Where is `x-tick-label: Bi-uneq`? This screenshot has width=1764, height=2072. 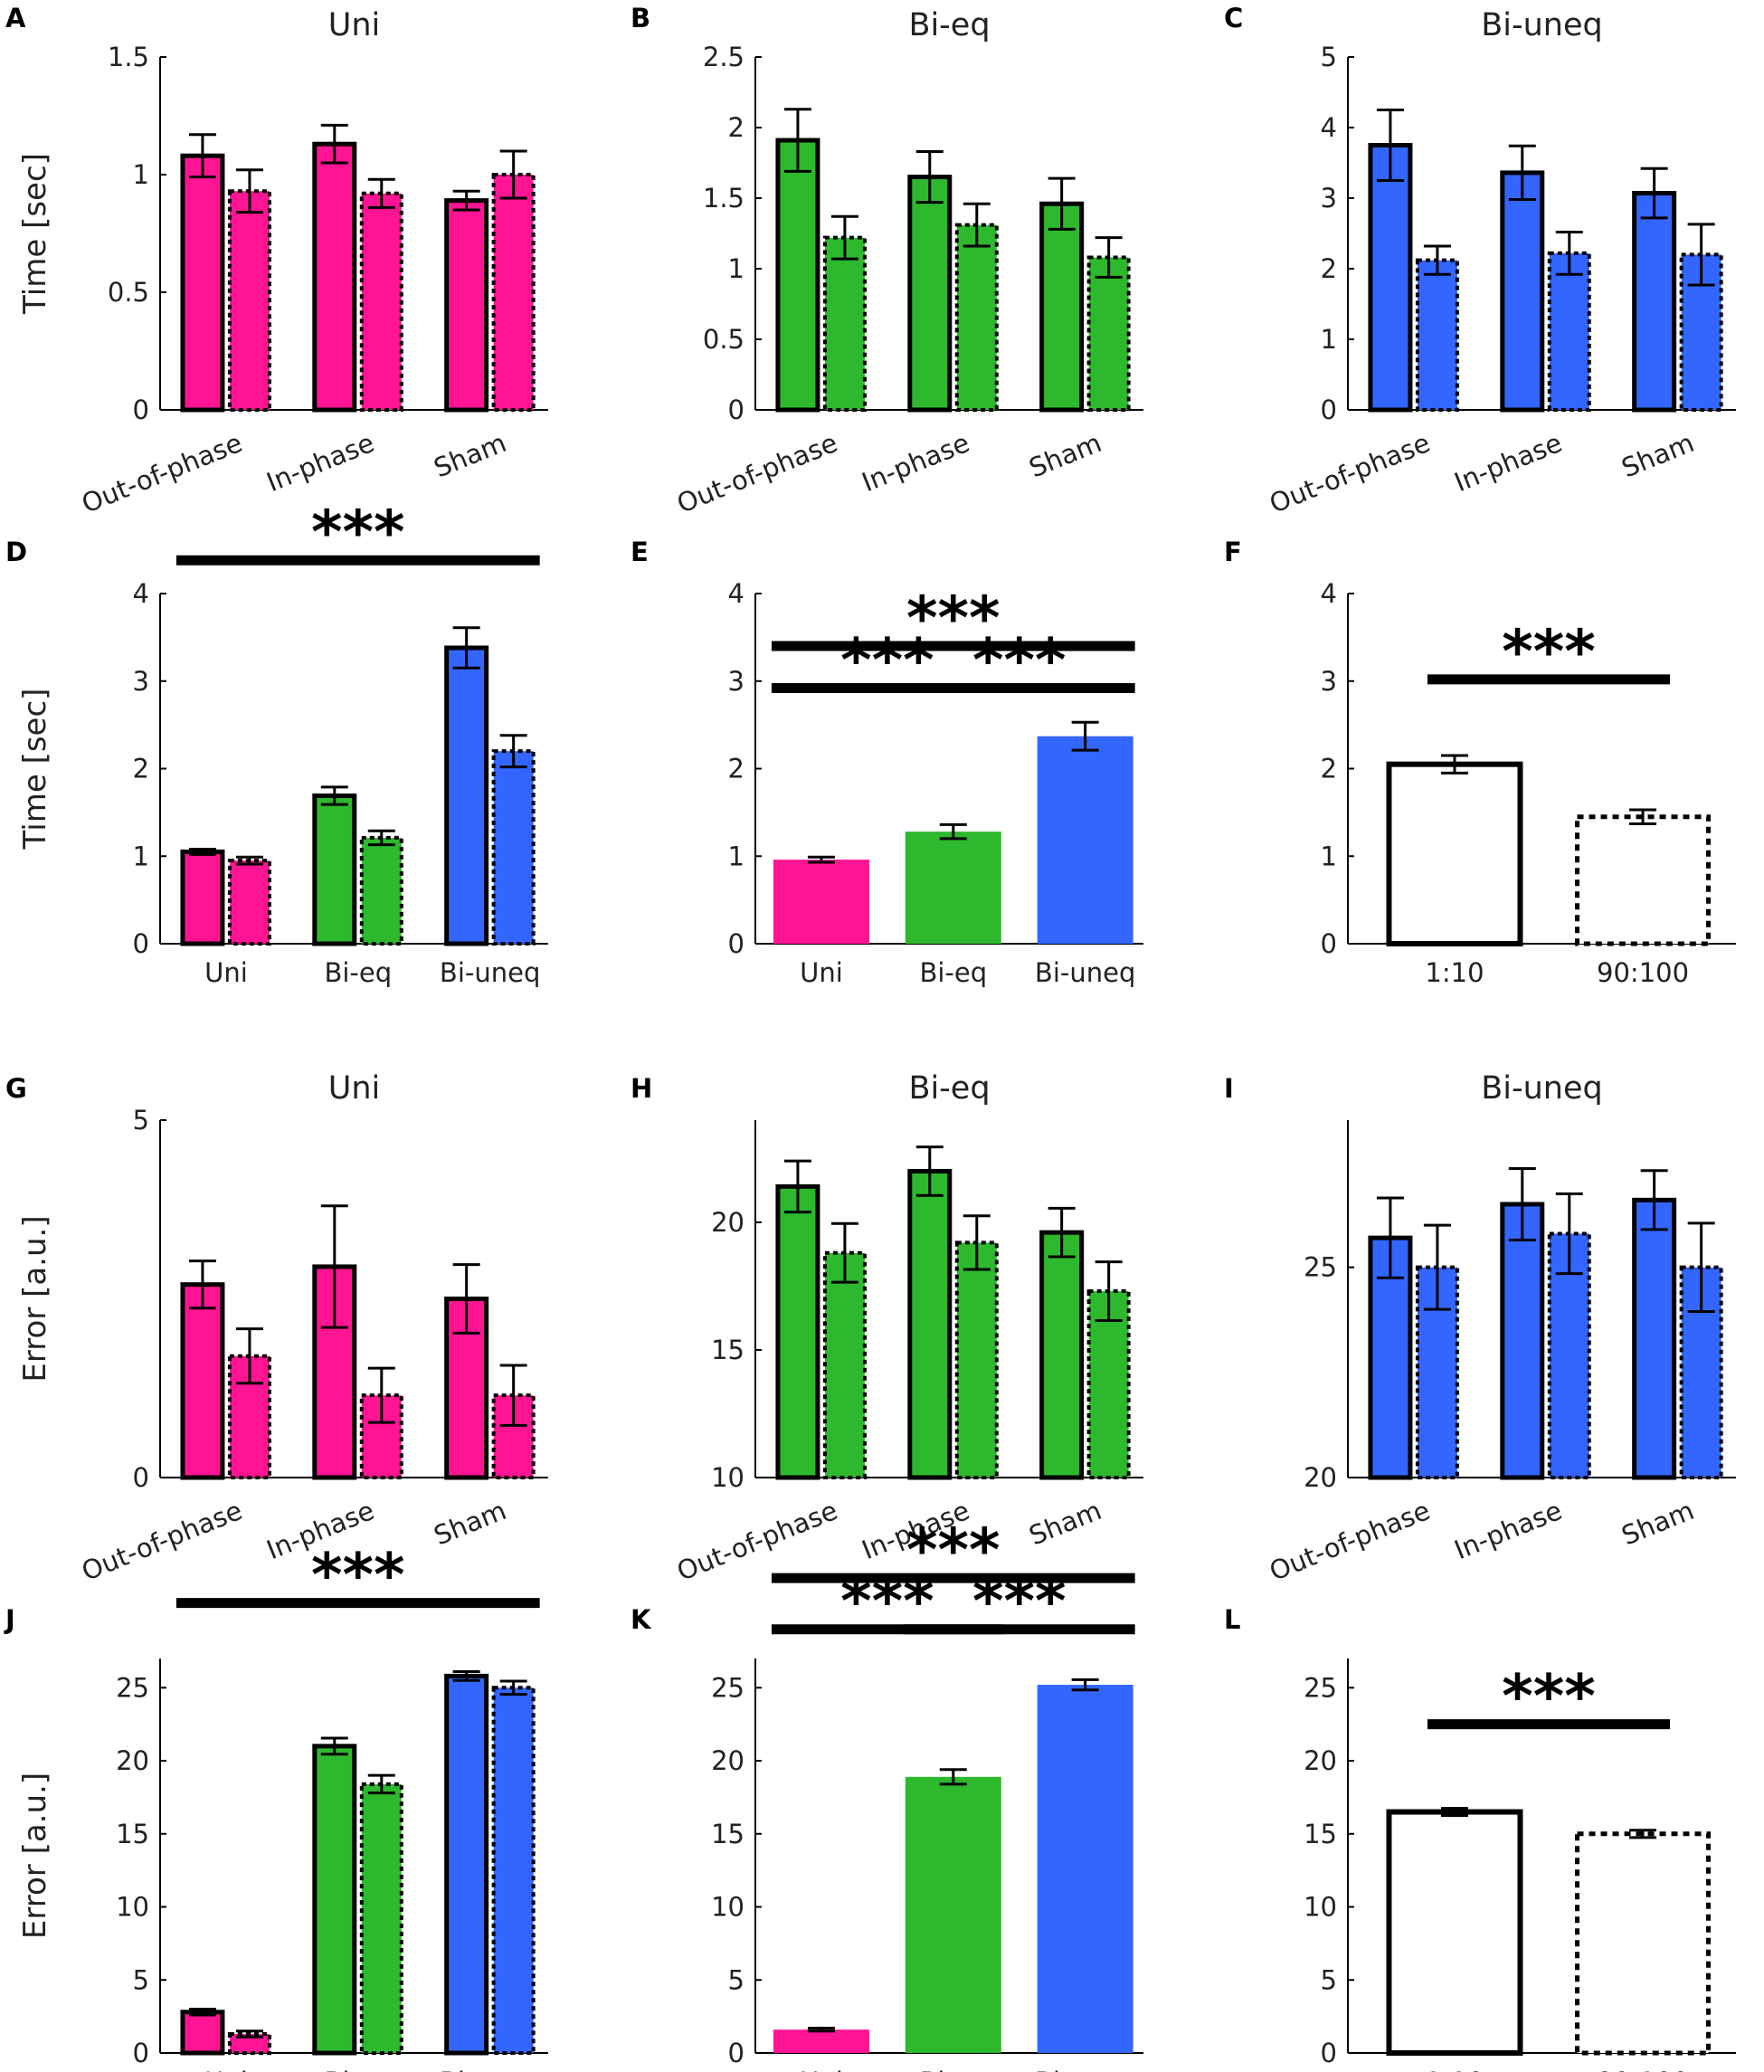 x-tick-label: Bi-uneq is located at coordinates (490, 2069).